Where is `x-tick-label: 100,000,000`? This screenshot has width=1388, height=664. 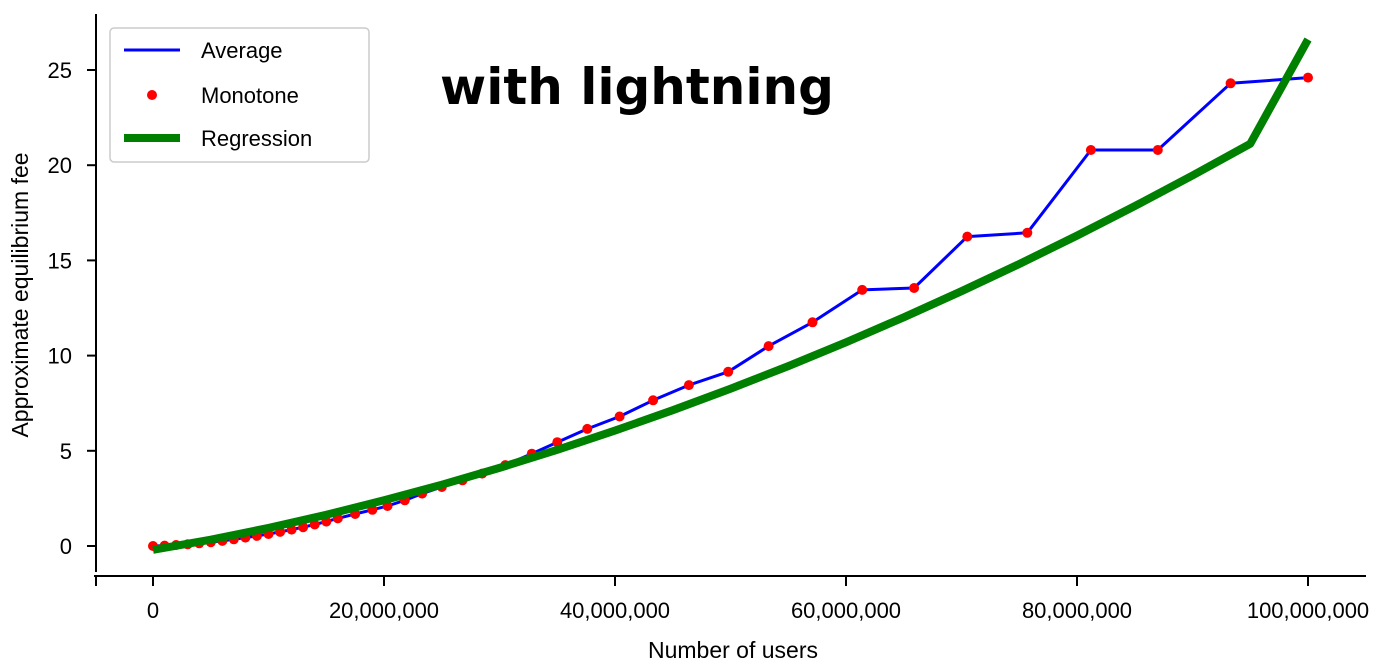 x-tick-label: 100,000,000 is located at coordinates (1308, 610).